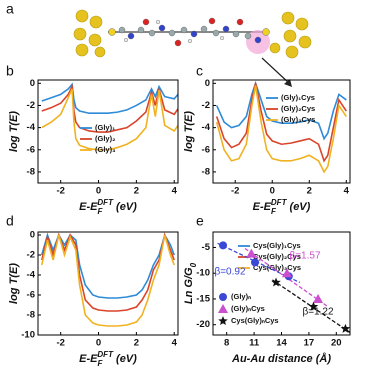 The width and height of the screenshot is (372, 367). Describe the element at coordinates (248, 308) in the screenshot. I see `legend-label: (Gly)ₙCys` at that location.